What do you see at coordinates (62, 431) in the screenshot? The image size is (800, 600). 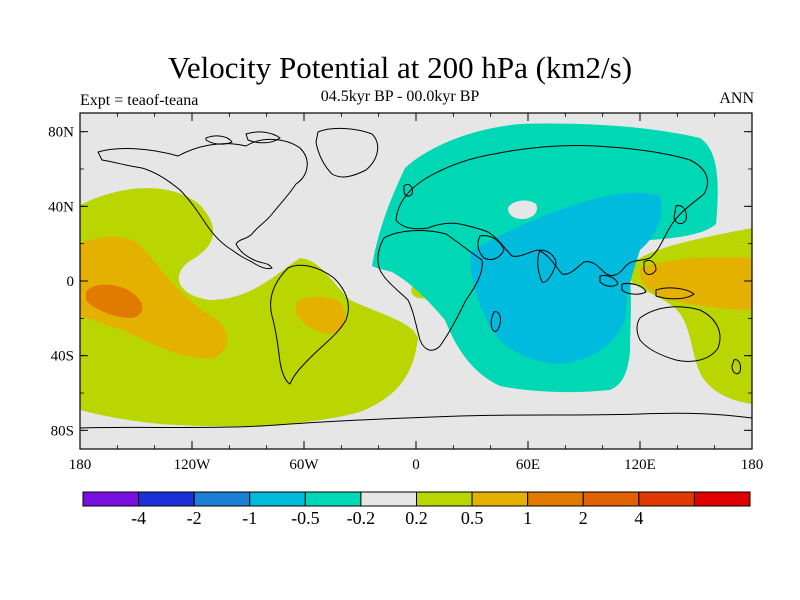 I see `y-tick-label: 80S` at bounding box center [62, 431].